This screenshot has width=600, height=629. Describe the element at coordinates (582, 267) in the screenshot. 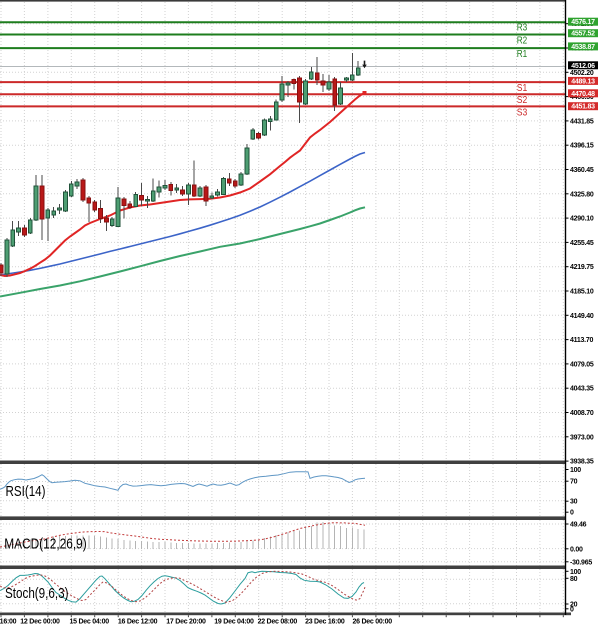

I see `svg-text: 4219.75` at that location.